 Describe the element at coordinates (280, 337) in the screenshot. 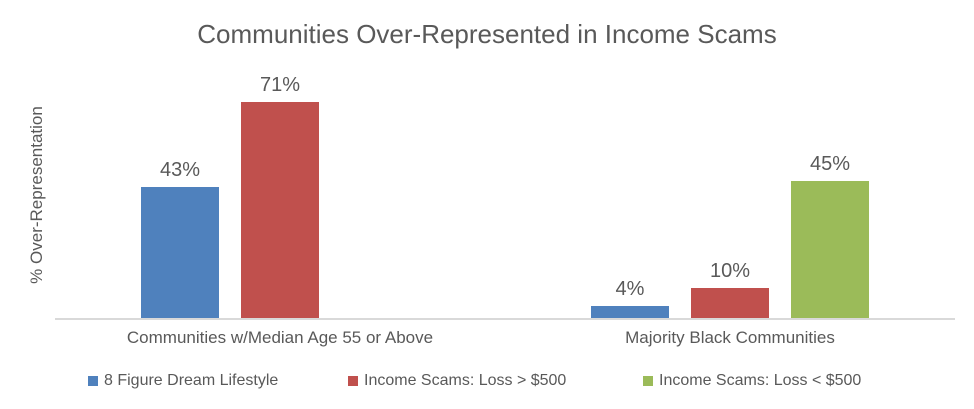

I see `category-label-age55: Communities w/Median Age 55 or Above` at that location.